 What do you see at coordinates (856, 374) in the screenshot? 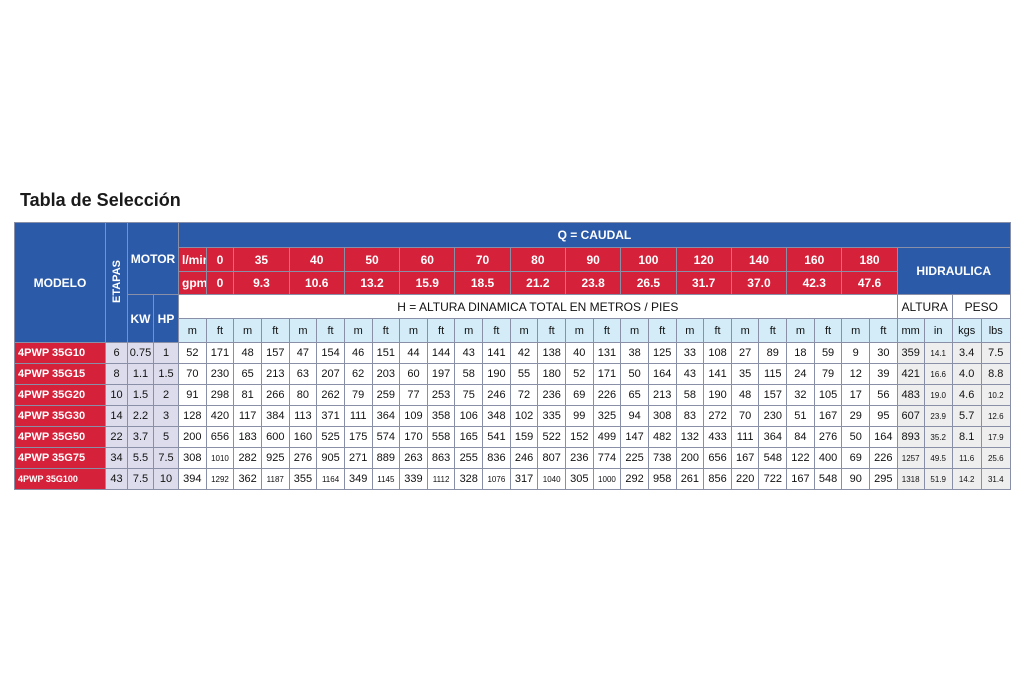
I see `head-value: 12` at bounding box center [856, 374].